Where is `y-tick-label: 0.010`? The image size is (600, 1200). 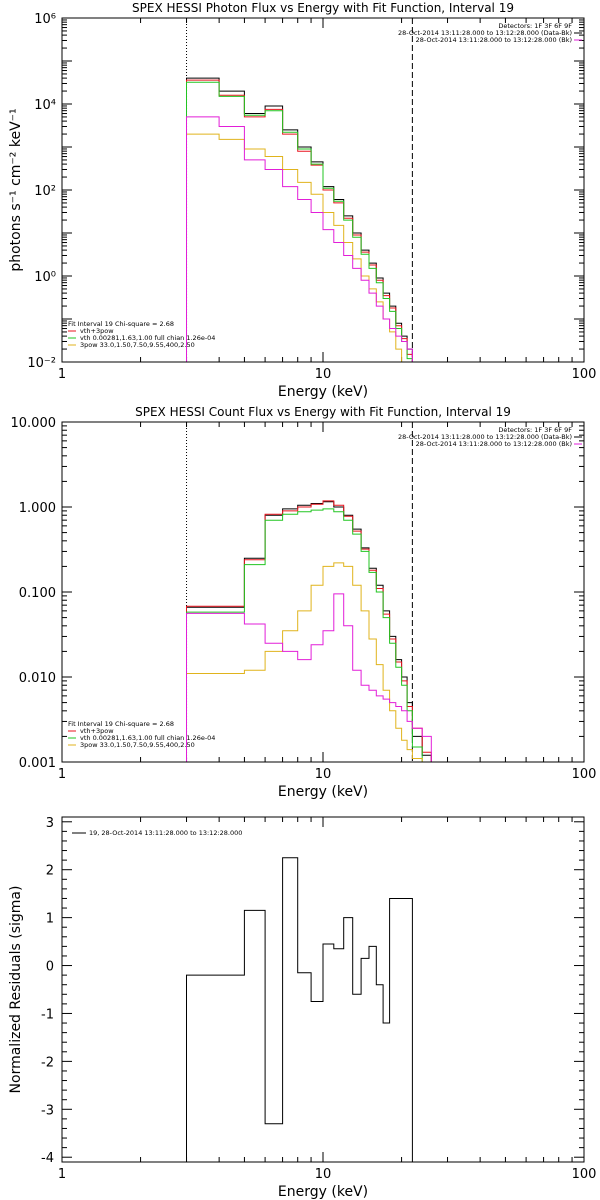 y-tick-label: 0.010 is located at coordinates (37, 678).